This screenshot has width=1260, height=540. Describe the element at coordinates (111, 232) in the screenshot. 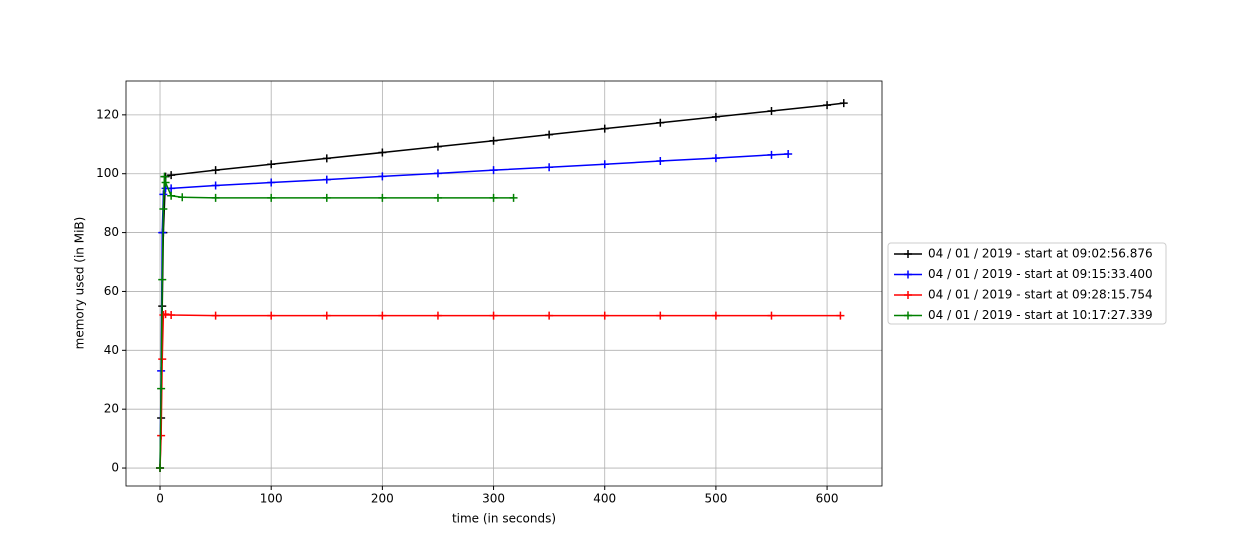

I see `y-tick-label: 80` at that location.